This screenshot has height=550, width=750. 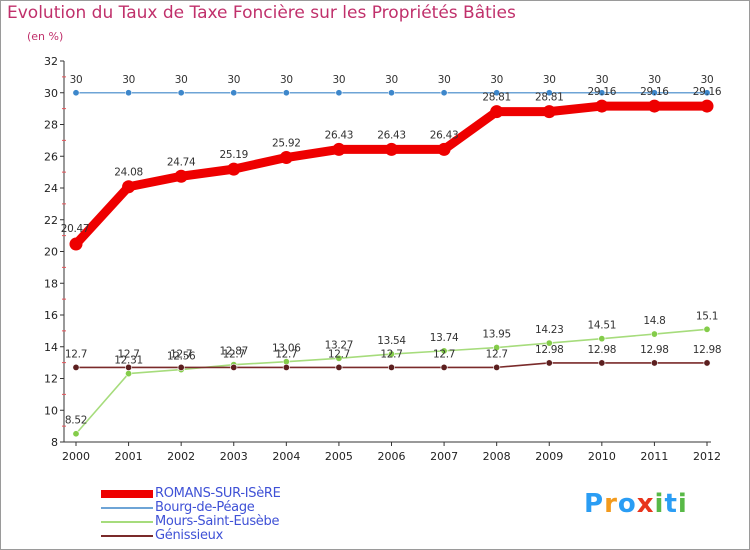 What do you see at coordinates (444, 338) in the screenshot?
I see `data-label: 13.74` at bounding box center [444, 338].